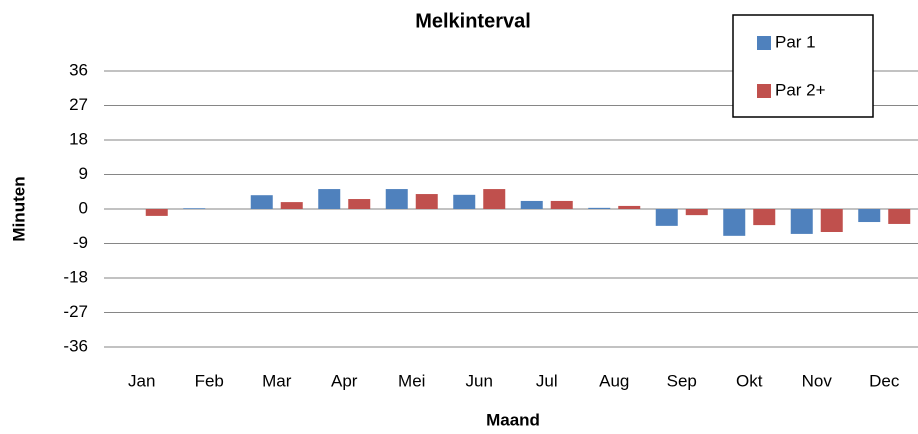 Image resolution: width=918 pixels, height=434 pixels. Describe the element at coordinates (75, 311) in the screenshot. I see `y-tick-label: -27` at that location.